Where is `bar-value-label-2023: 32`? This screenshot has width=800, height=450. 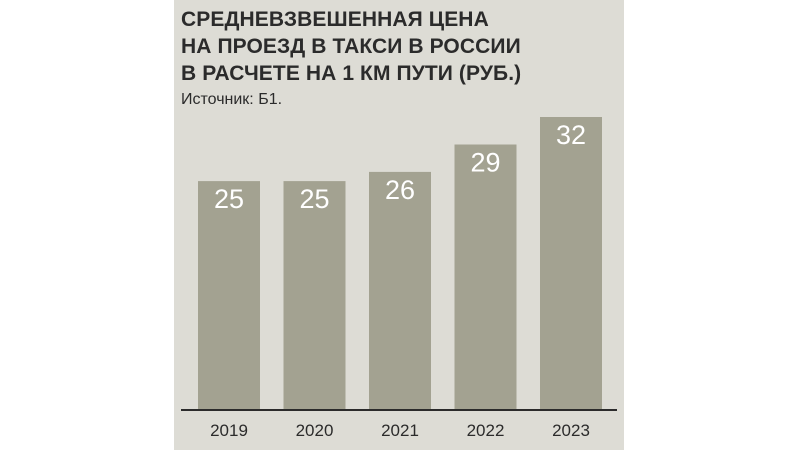
bar-value-label-2023: 32 is located at coordinates (571, 135).